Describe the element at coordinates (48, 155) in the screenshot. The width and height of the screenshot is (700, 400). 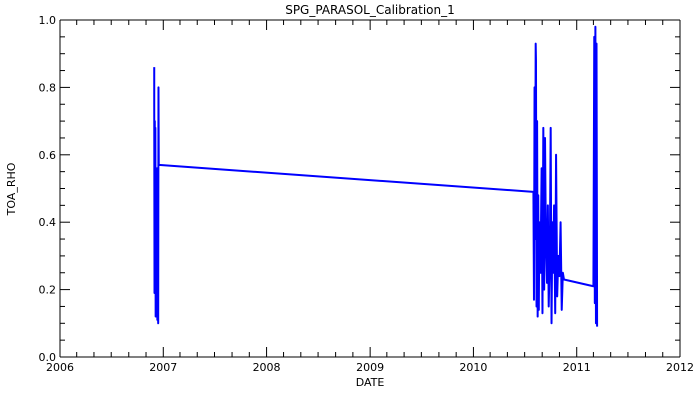
I see `y-tick-label: 0.6` at that location.